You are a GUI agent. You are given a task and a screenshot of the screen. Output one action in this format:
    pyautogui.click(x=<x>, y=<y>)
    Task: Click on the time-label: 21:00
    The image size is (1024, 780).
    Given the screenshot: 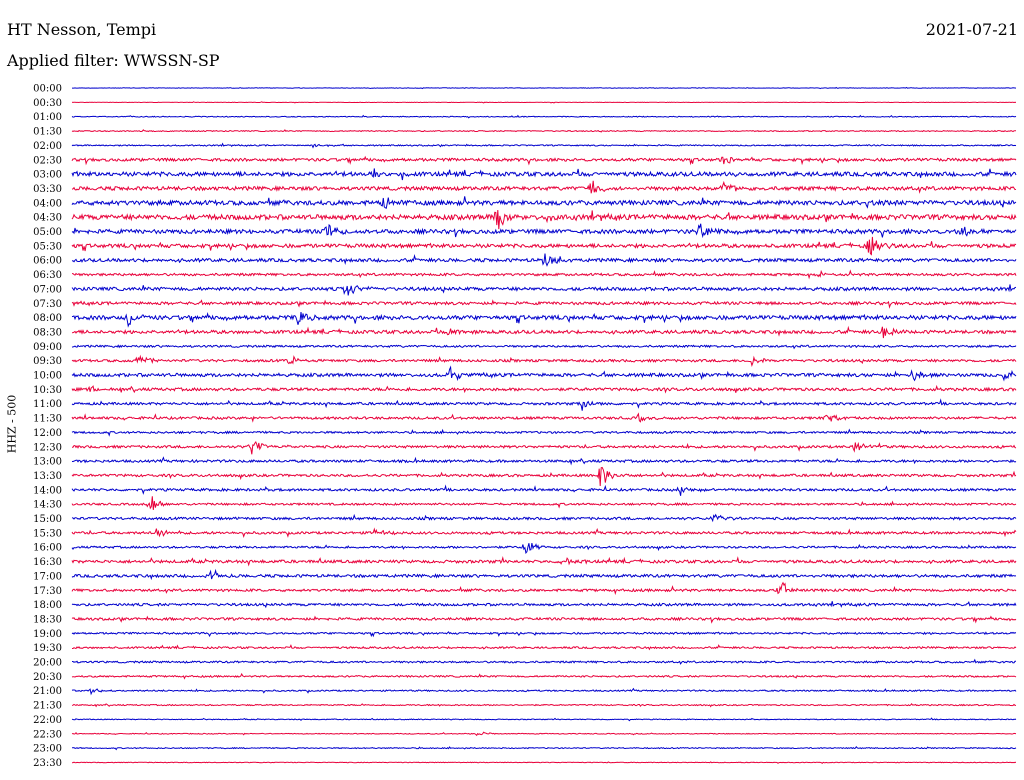 What is the action you would take?
    pyautogui.click(x=47, y=691)
    